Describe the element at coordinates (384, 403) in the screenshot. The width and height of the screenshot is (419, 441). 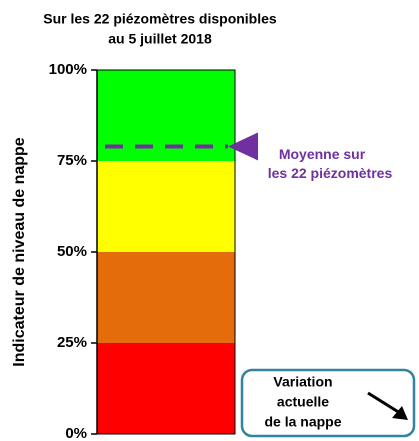
I see `legend-arrow` at that location.